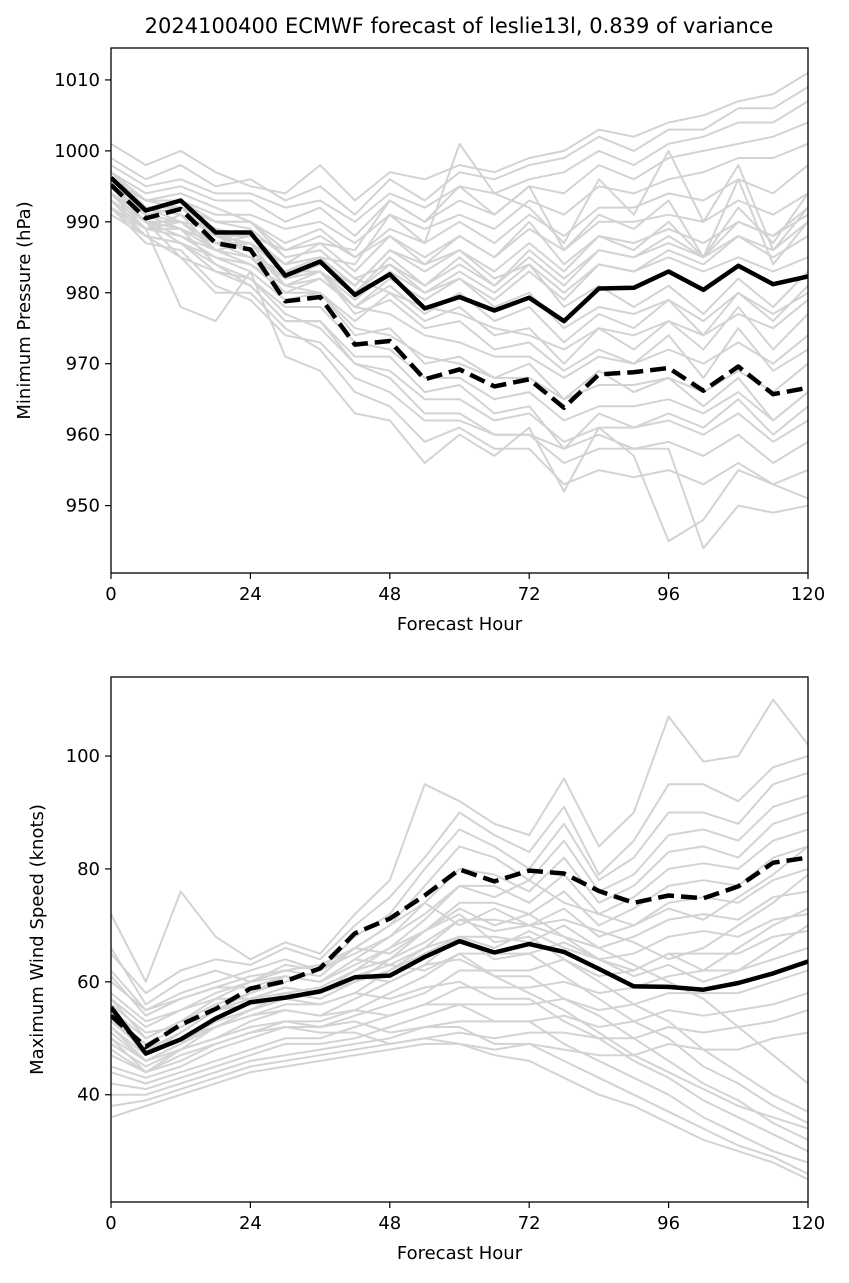  Describe the element at coordinates (88, 982) in the screenshot. I see `wind-y-tick-label: 60` at that location.